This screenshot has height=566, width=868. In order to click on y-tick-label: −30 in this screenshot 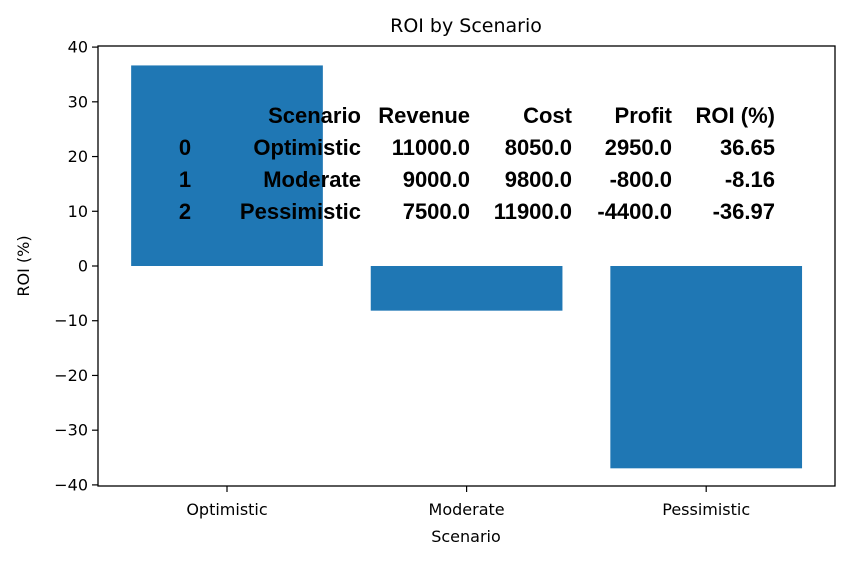, I will do `click(71, 430)`.